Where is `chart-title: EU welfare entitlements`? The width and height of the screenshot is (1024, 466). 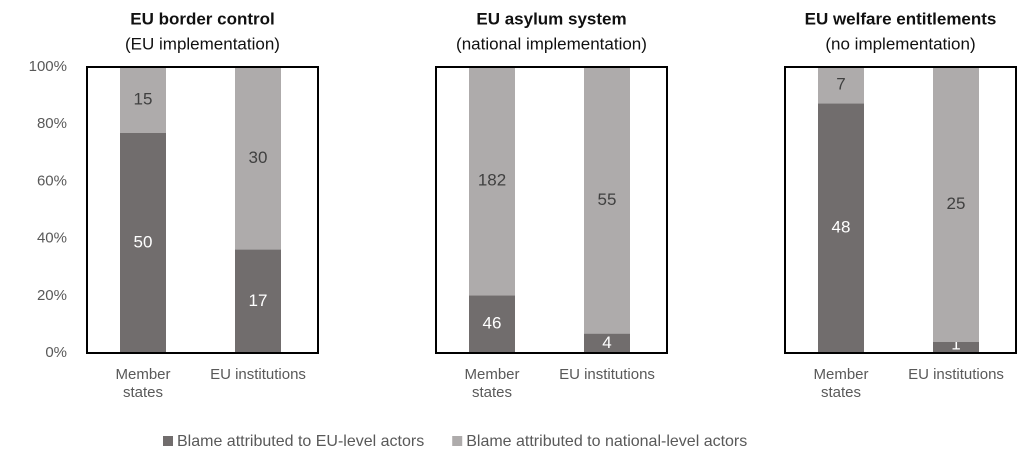
chart-title: EU welfare entitlements is located at coordinates (901, 18).